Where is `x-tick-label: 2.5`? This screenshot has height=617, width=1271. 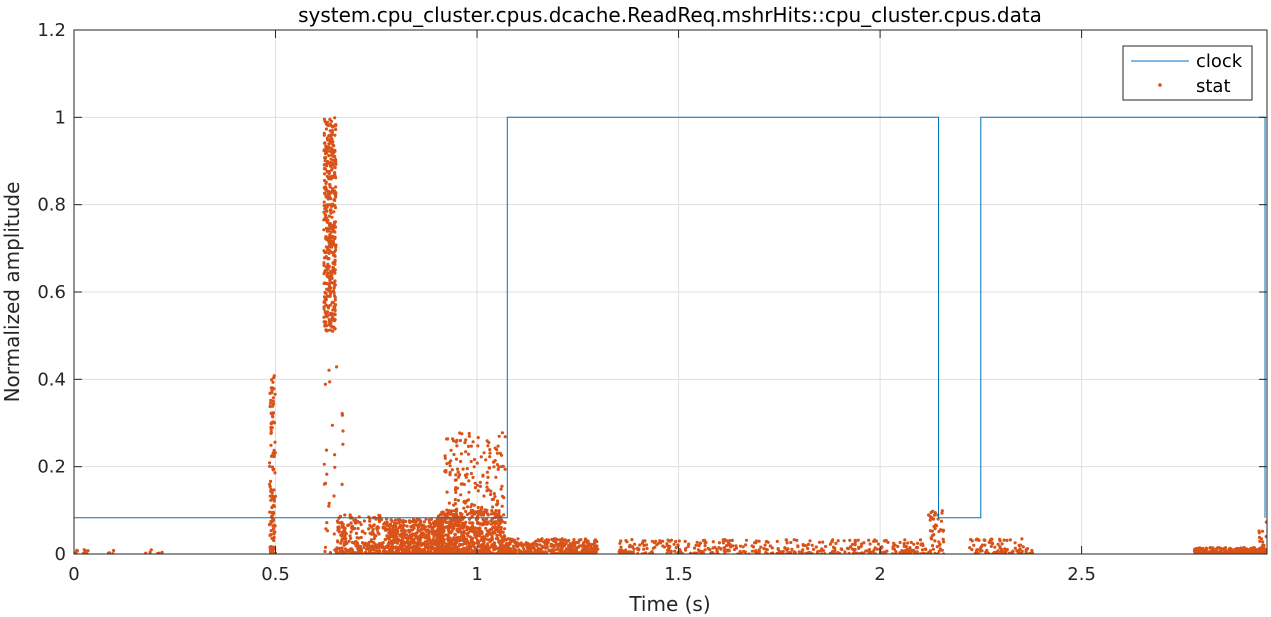 x-tick-label: 2.5 is located at coordinates (1081, 574).